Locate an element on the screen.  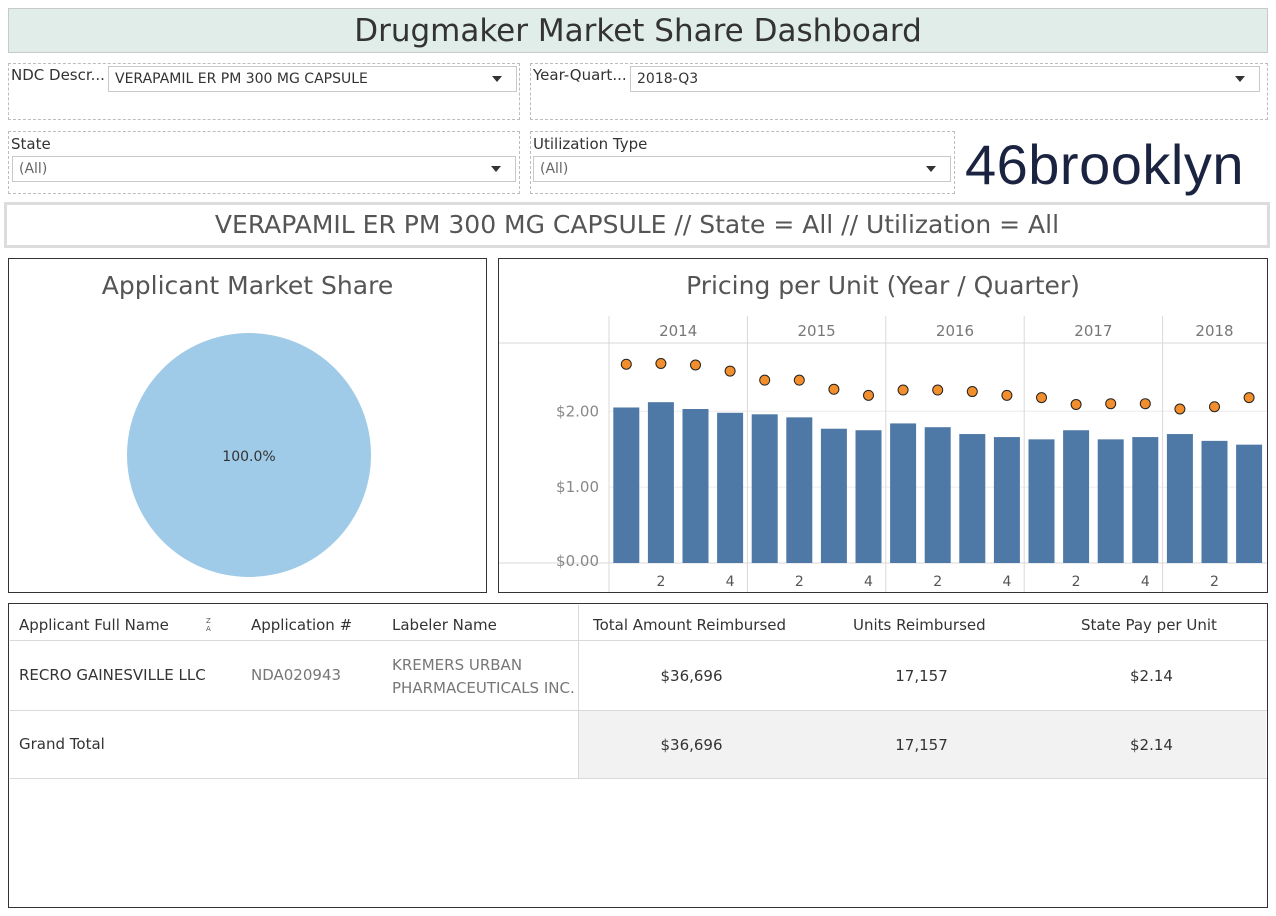
grand-total-shading is located at coordinates (922, 744).